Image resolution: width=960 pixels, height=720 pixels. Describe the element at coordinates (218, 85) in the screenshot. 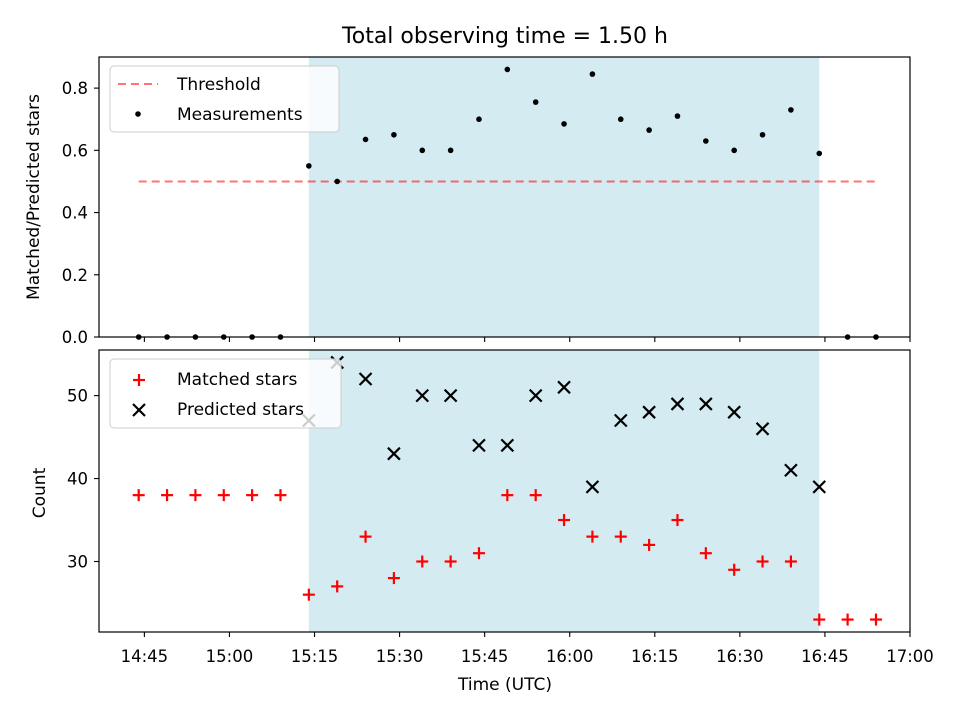

I see `legend-threshold-label: Threshold` at that location.